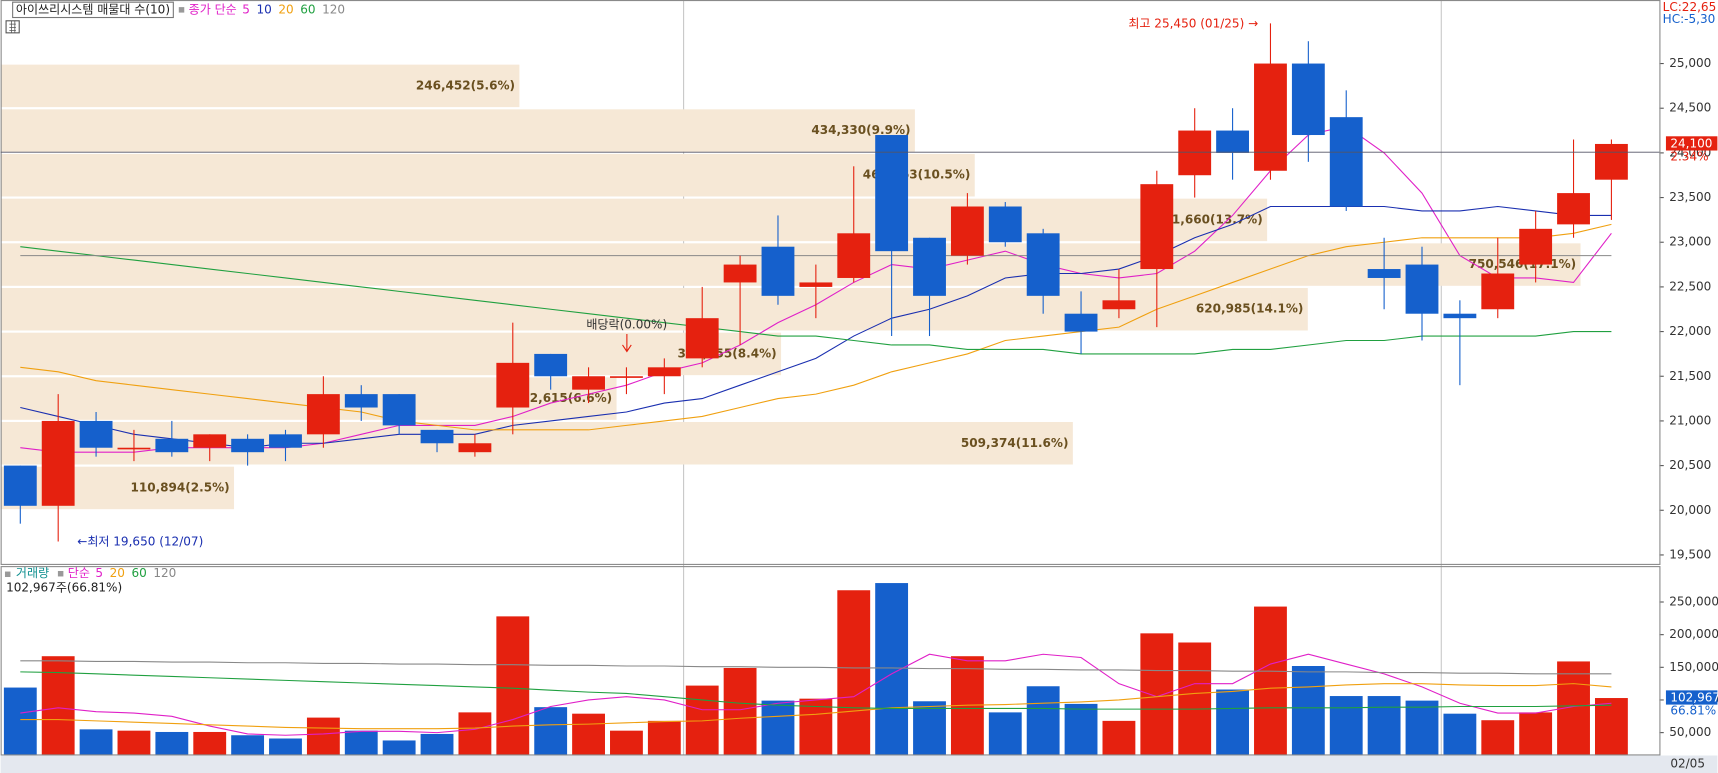  What do you see at coordinates (140, 541) in the screenshot?
I see `low-note: ←최저 19,650 (12/07)` at bounding box center [140, 541].